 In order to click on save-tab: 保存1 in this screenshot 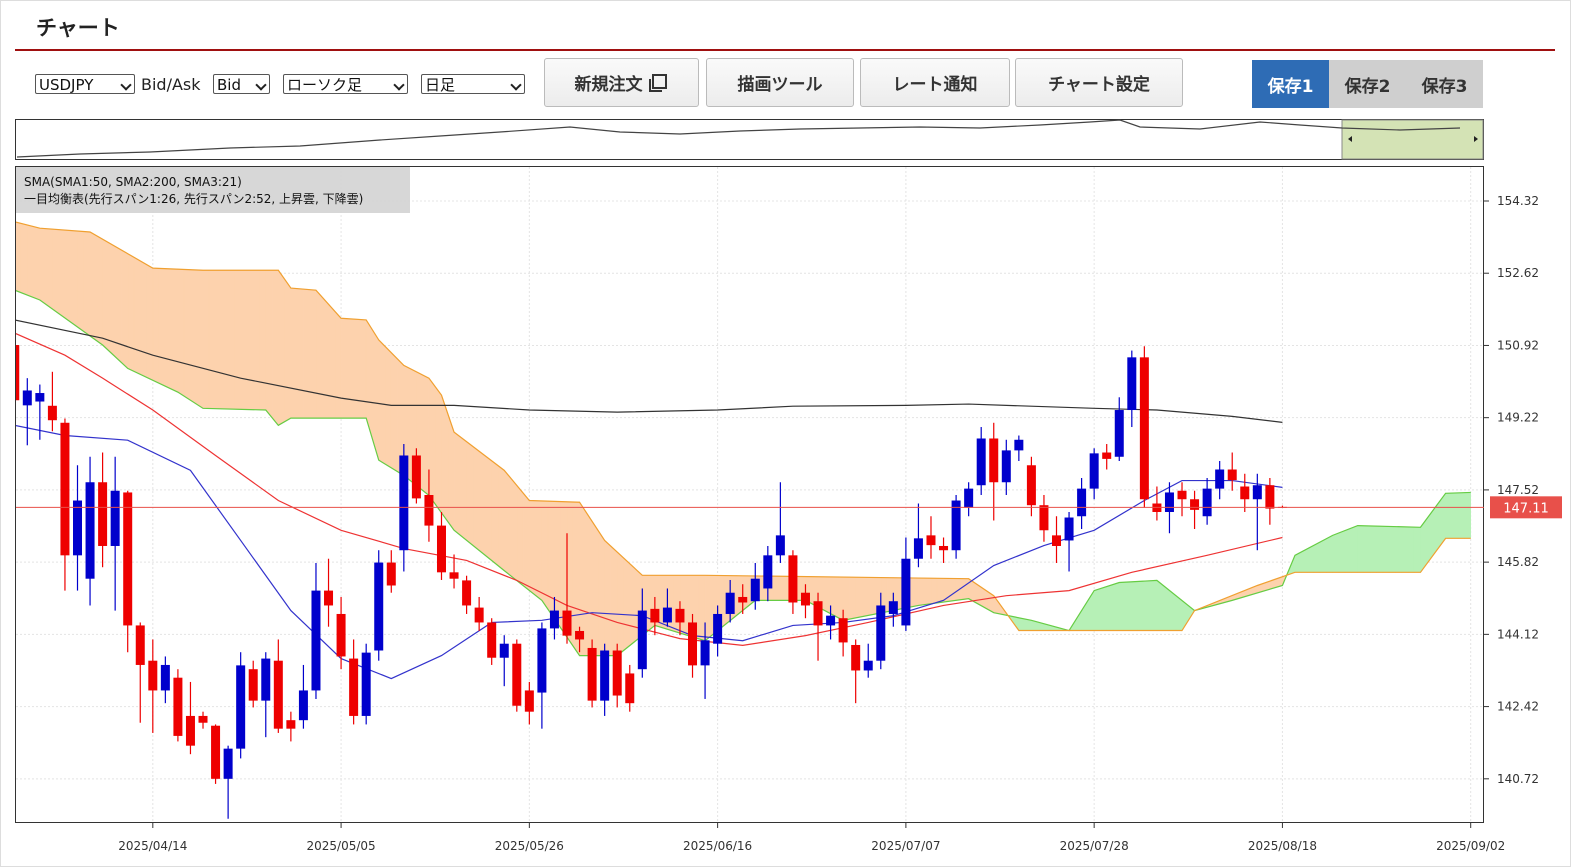, I will do `click(1290, 84)`.